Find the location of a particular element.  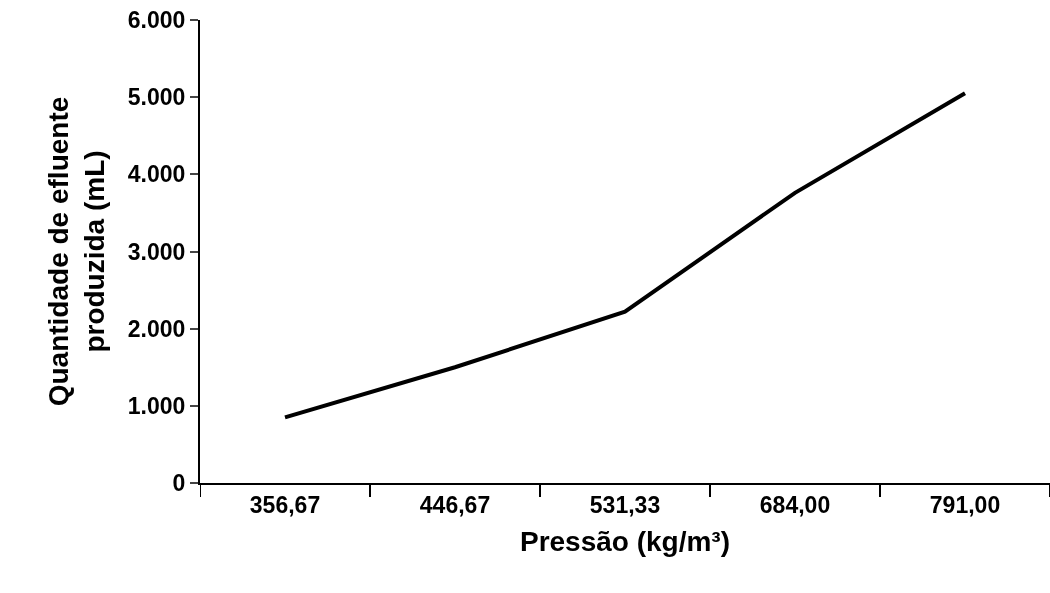

y-tick-label: 3.000 is located at coordinates (156, 251).